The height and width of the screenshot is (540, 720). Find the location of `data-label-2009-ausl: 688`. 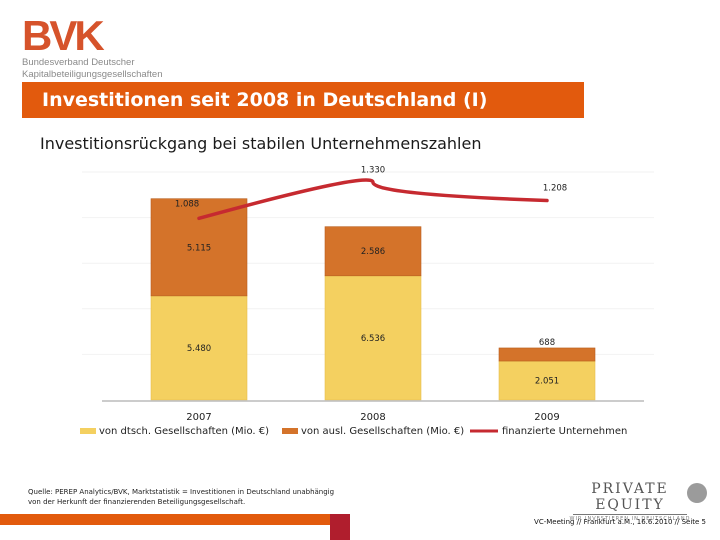

data-label-2009-ausl: 688 is located at coordinates (547, 343).